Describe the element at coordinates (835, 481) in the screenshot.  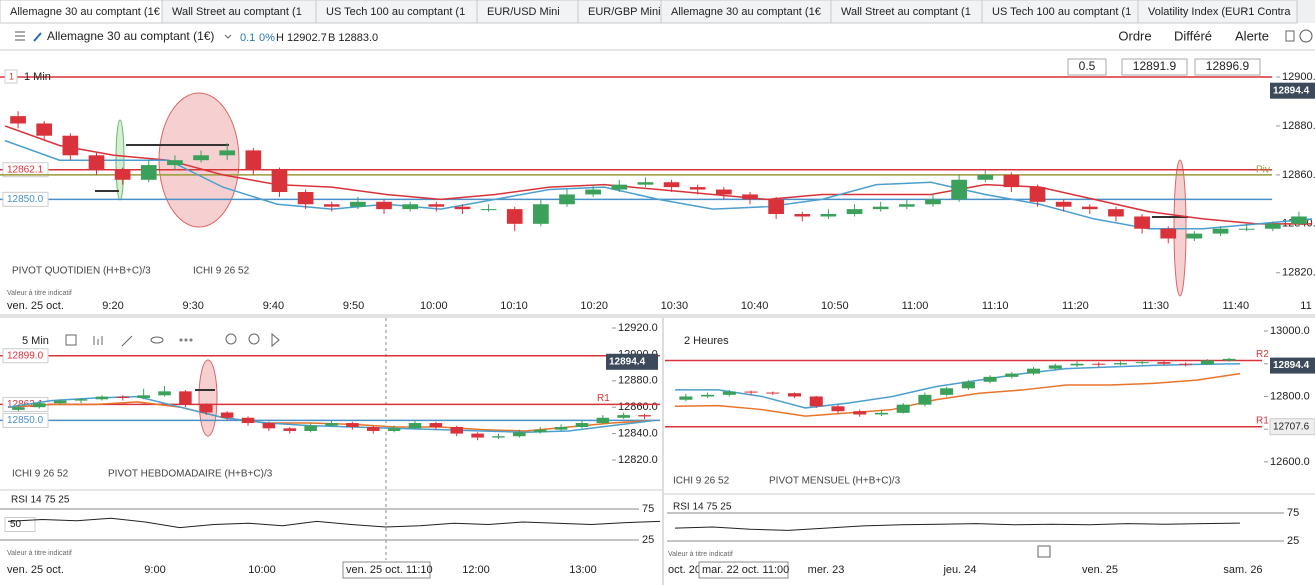
I see `indicator-label: PIVOT MENSUEL (H+B+C)/3` at that location.